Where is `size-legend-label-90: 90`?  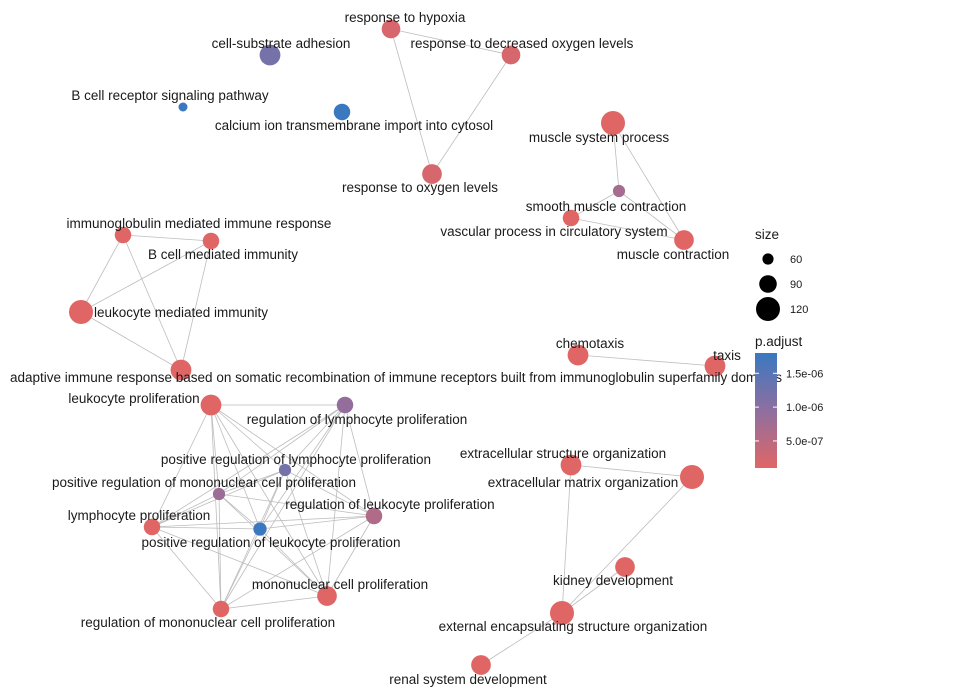 size-legend-label-90: 90 is located at coordinates (796, 285).